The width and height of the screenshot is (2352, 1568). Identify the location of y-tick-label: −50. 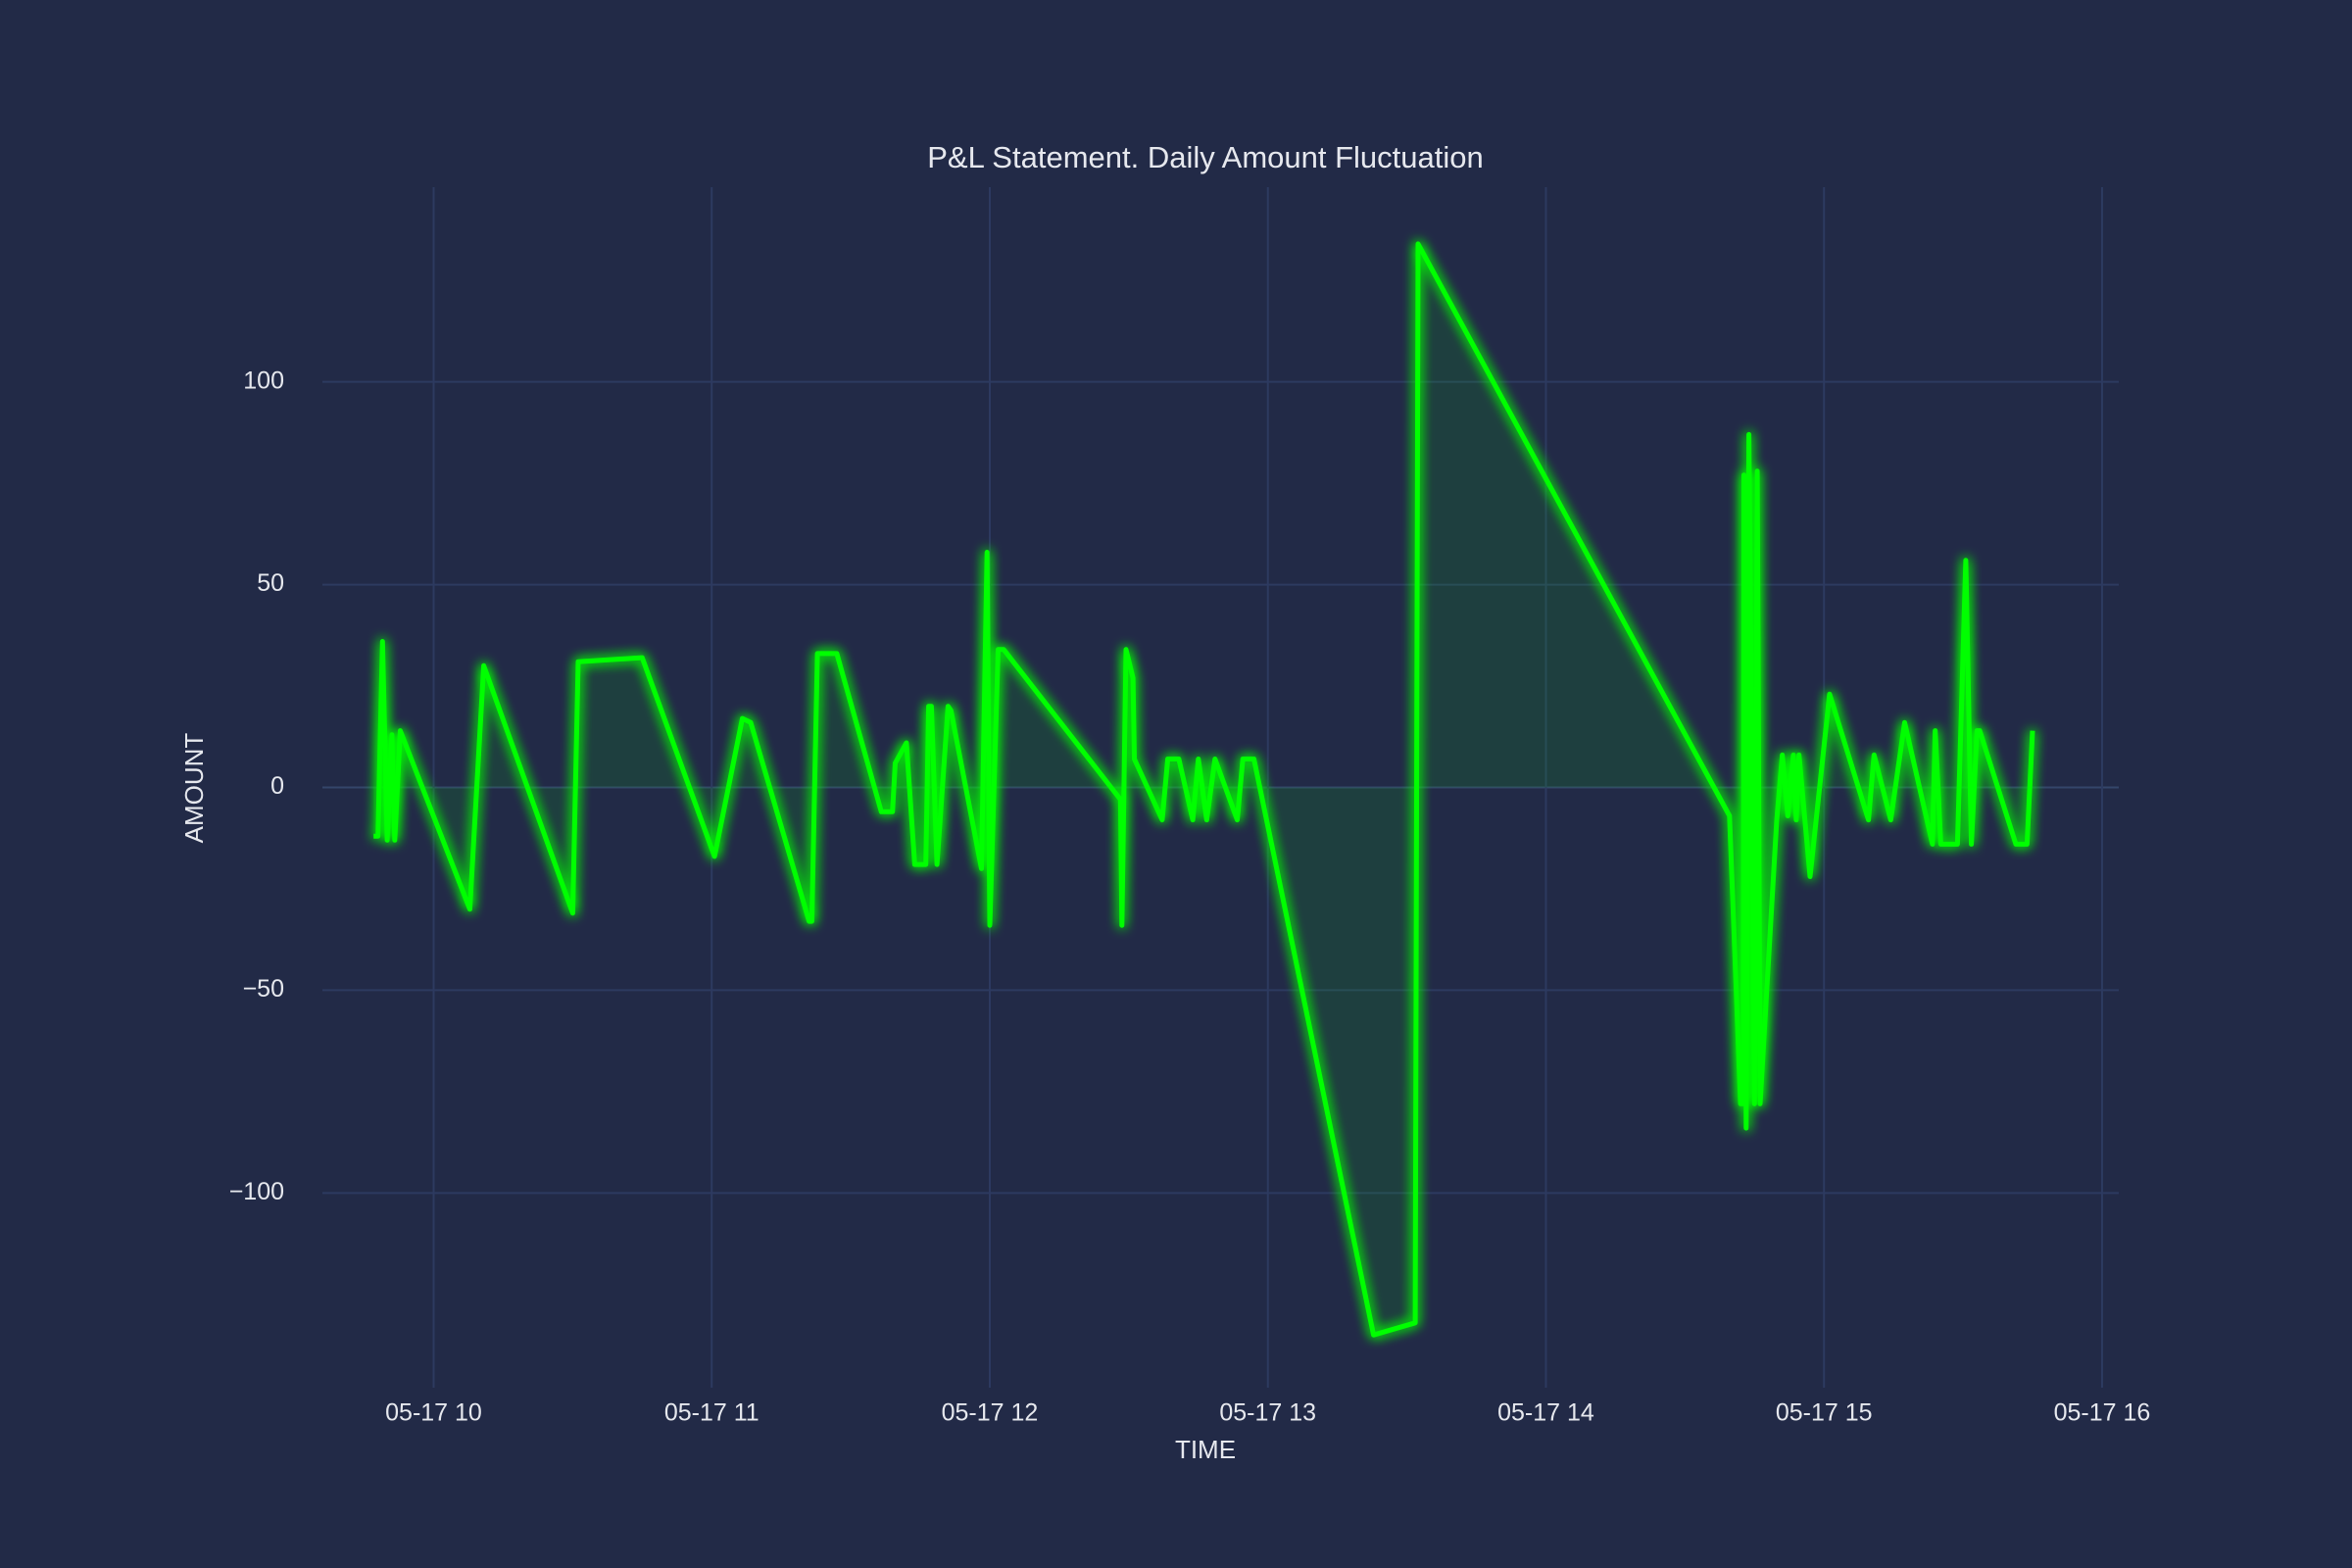
(263, 989).